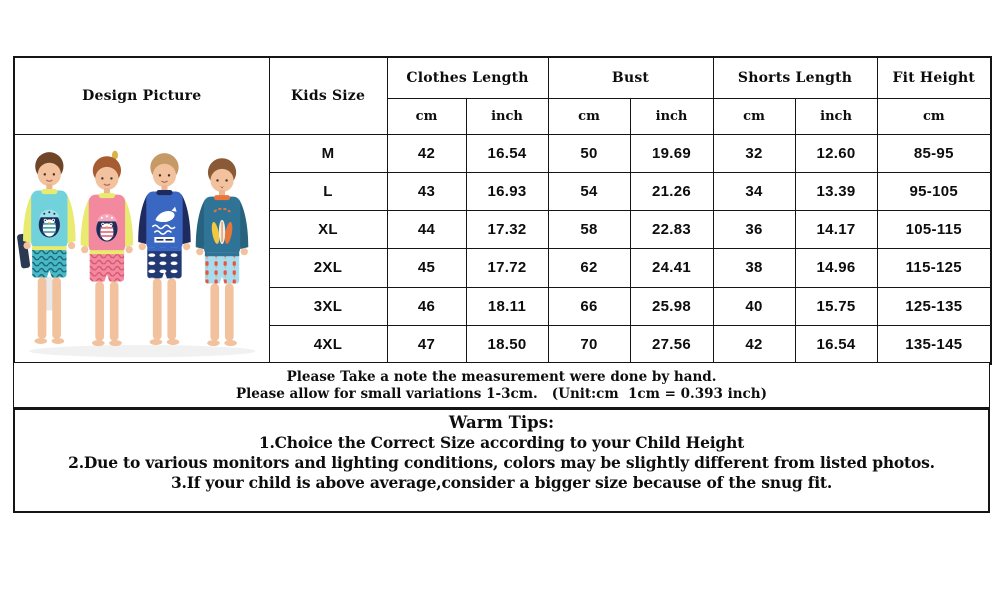 The height and width of the screenshot is (604, 1000). Describe the element at coordinates (589, 230) in the screenshot. I see `bust-cm: 58` at that location.